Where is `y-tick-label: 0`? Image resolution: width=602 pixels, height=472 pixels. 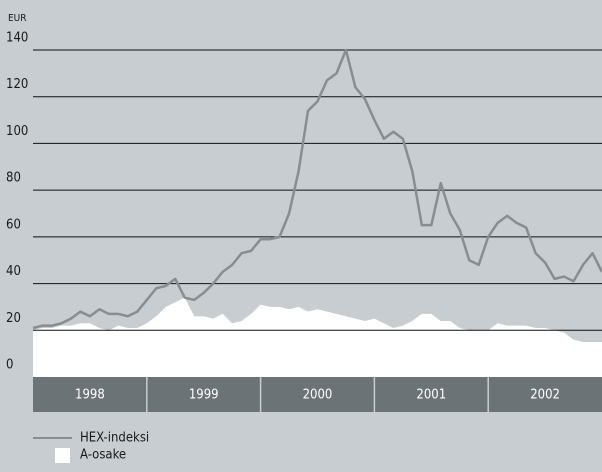
y-tick-label: 0 is located at coordinates (9, 365).